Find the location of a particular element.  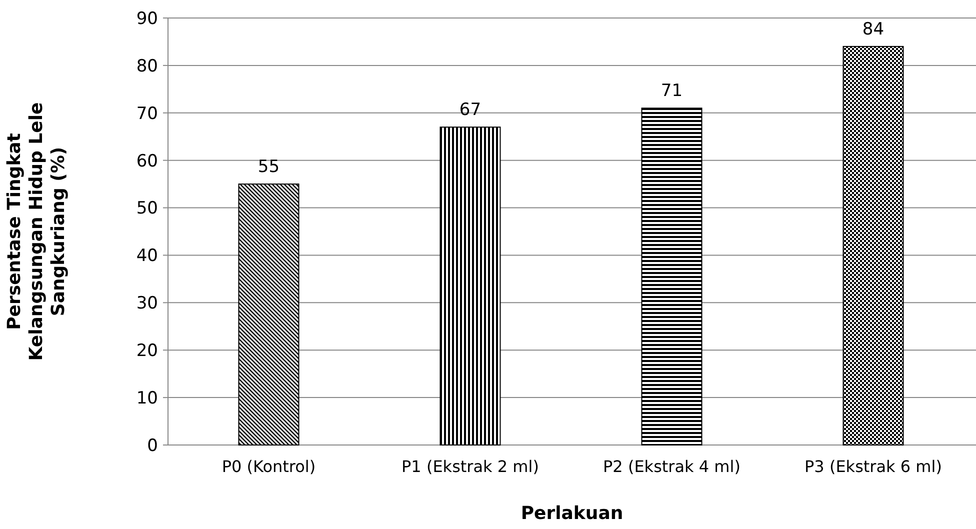

x-tick-label: P1 (Ekstrak 2 ml) is located at coordinates (470, 466).